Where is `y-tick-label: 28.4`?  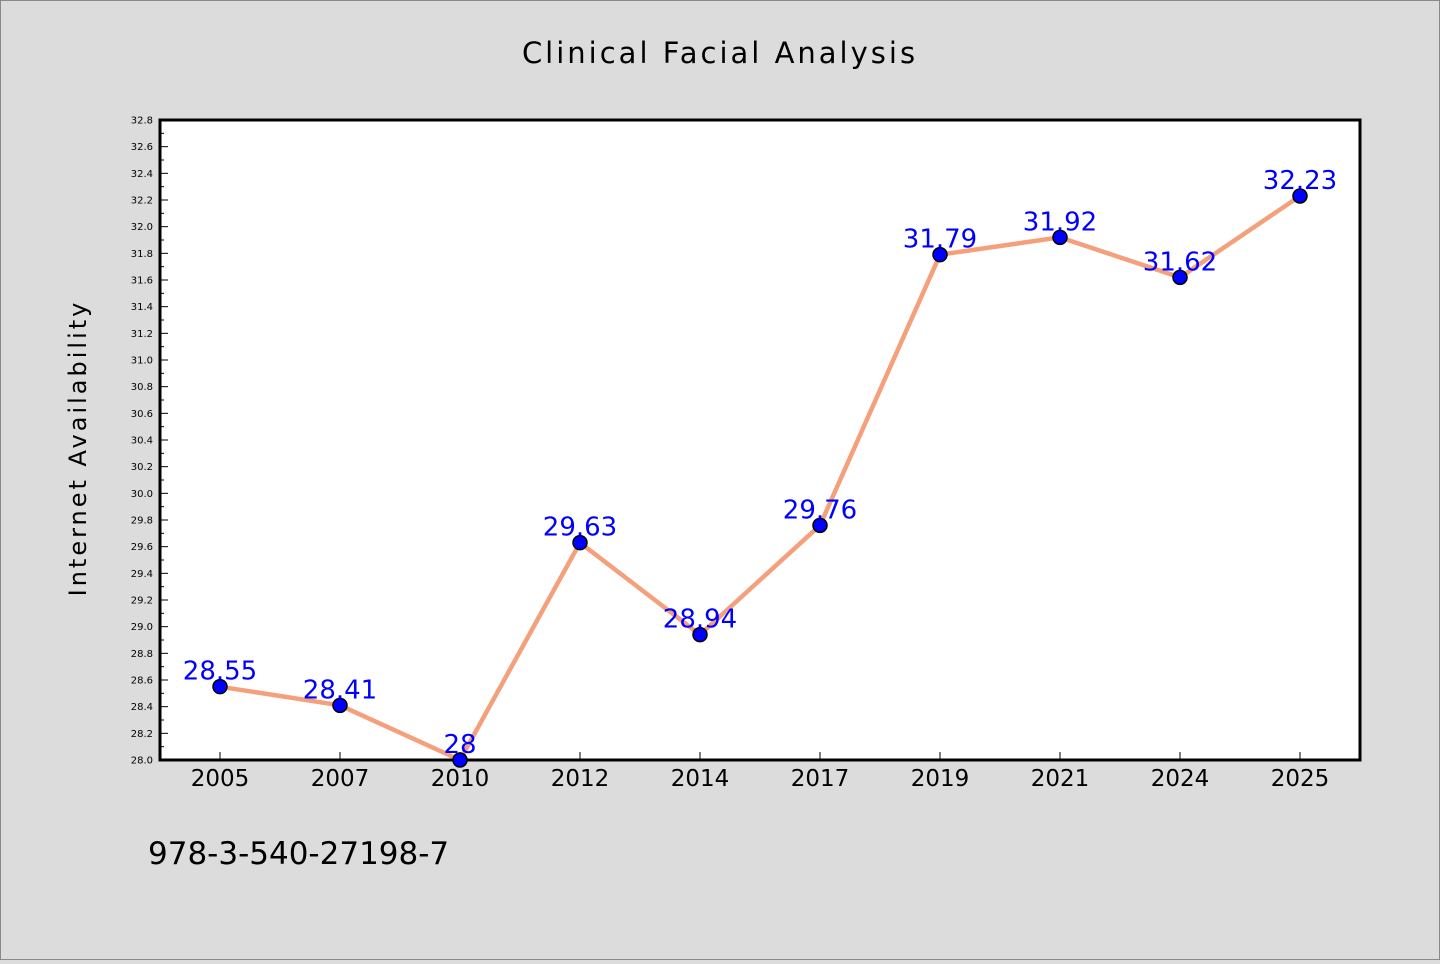 y-tick-label: 28.4 is located at coordinates (142, 707).